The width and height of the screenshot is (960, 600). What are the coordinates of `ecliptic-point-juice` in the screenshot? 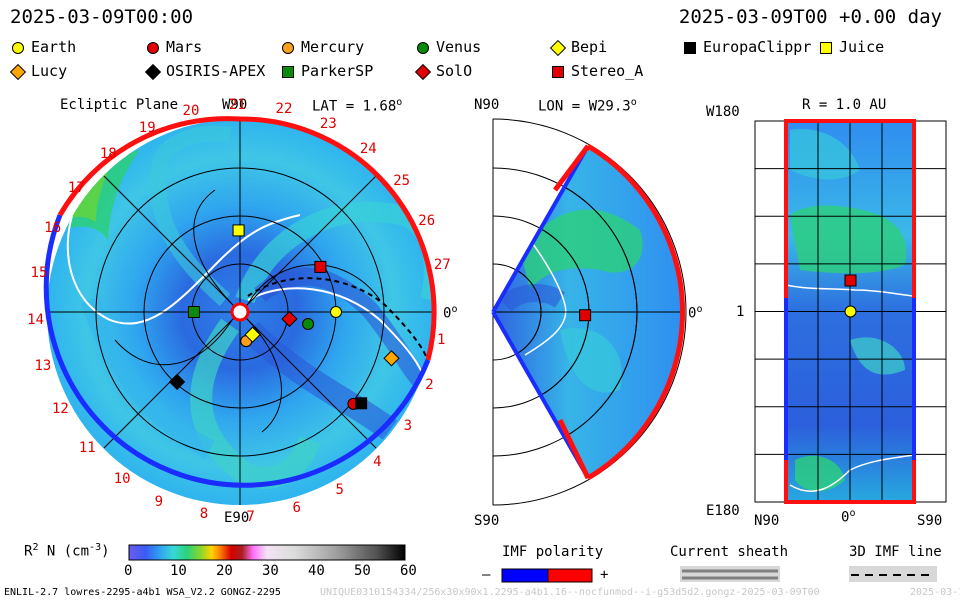 It's located at (238, 230).